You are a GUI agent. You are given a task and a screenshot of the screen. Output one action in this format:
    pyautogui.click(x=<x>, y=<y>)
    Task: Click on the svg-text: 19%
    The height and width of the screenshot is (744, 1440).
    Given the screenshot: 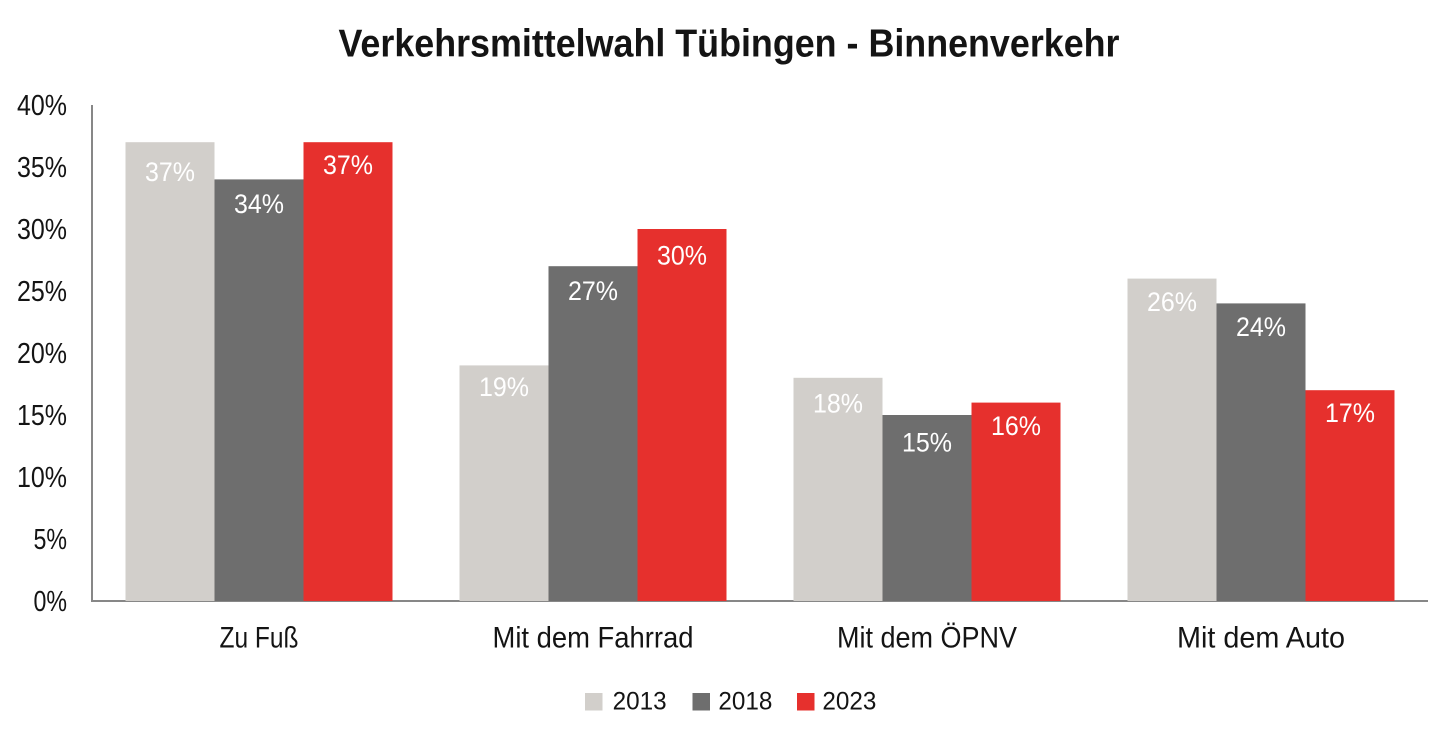 What is the action you would take?
    pyautogui.click(x=504, y=387)
    